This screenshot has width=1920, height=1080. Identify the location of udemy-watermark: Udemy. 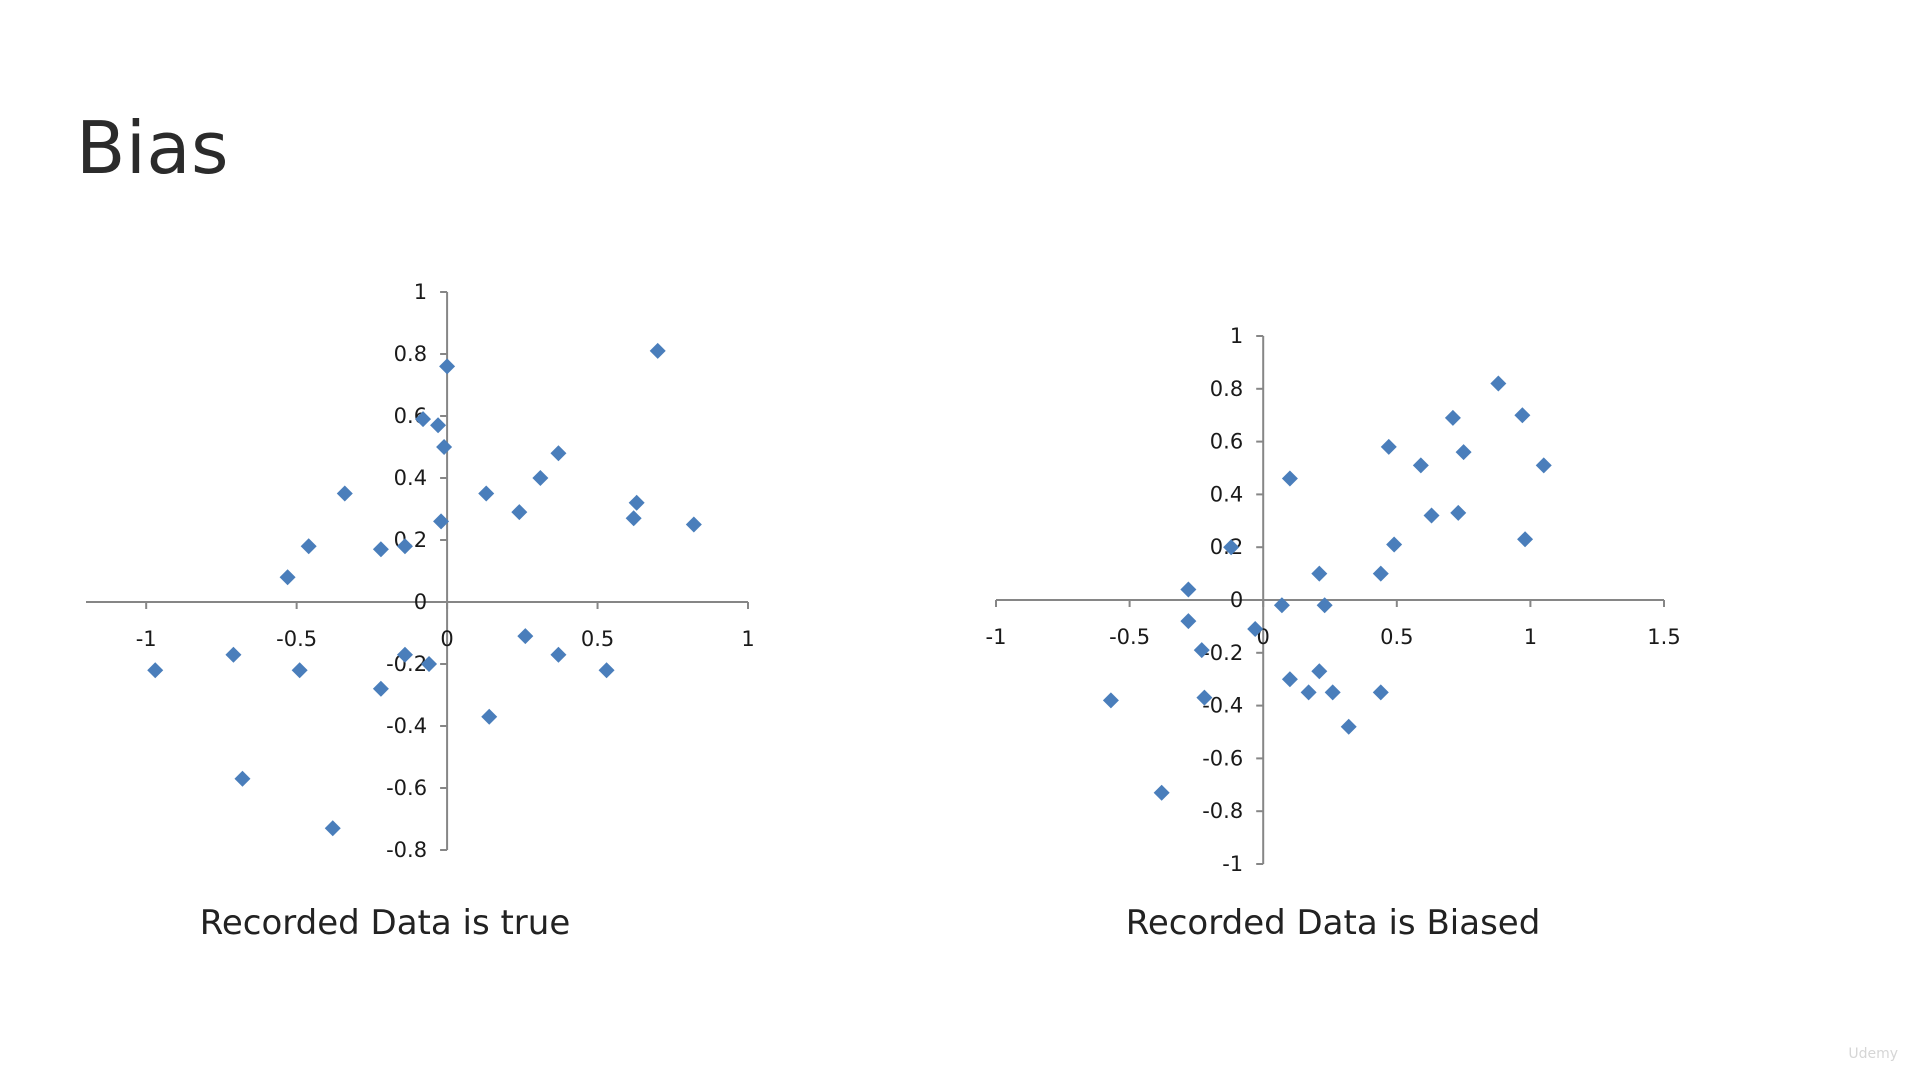
(1873, 1054).